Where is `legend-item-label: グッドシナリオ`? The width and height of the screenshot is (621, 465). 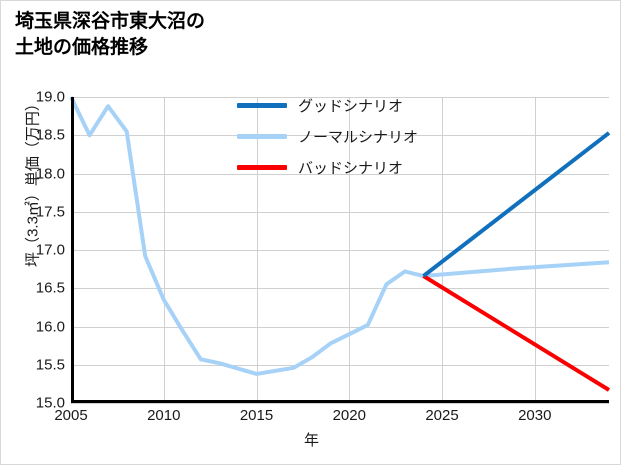
legend-item-label: グッドシナリオ is located at coordinates (351, 106).